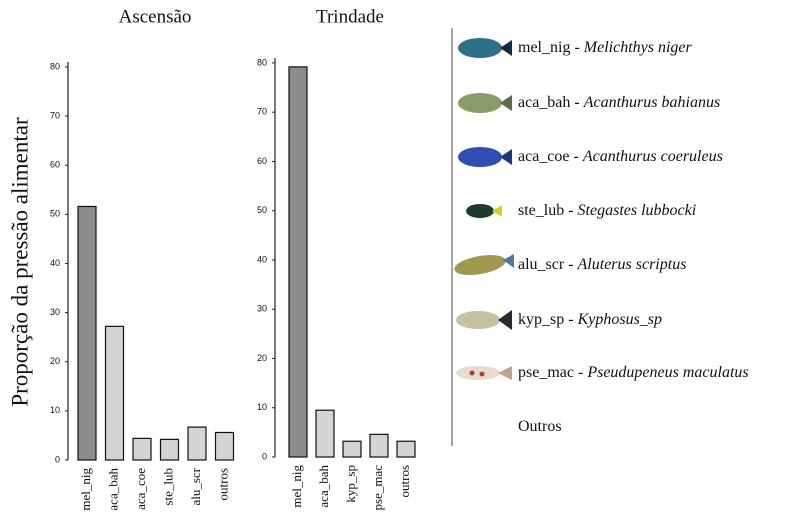 The image size is (790, 525). What do you see at coordinates (546, 264) in the screenshot?
I see `legend-code: alu_scr -` at bounding box center [546, 264].